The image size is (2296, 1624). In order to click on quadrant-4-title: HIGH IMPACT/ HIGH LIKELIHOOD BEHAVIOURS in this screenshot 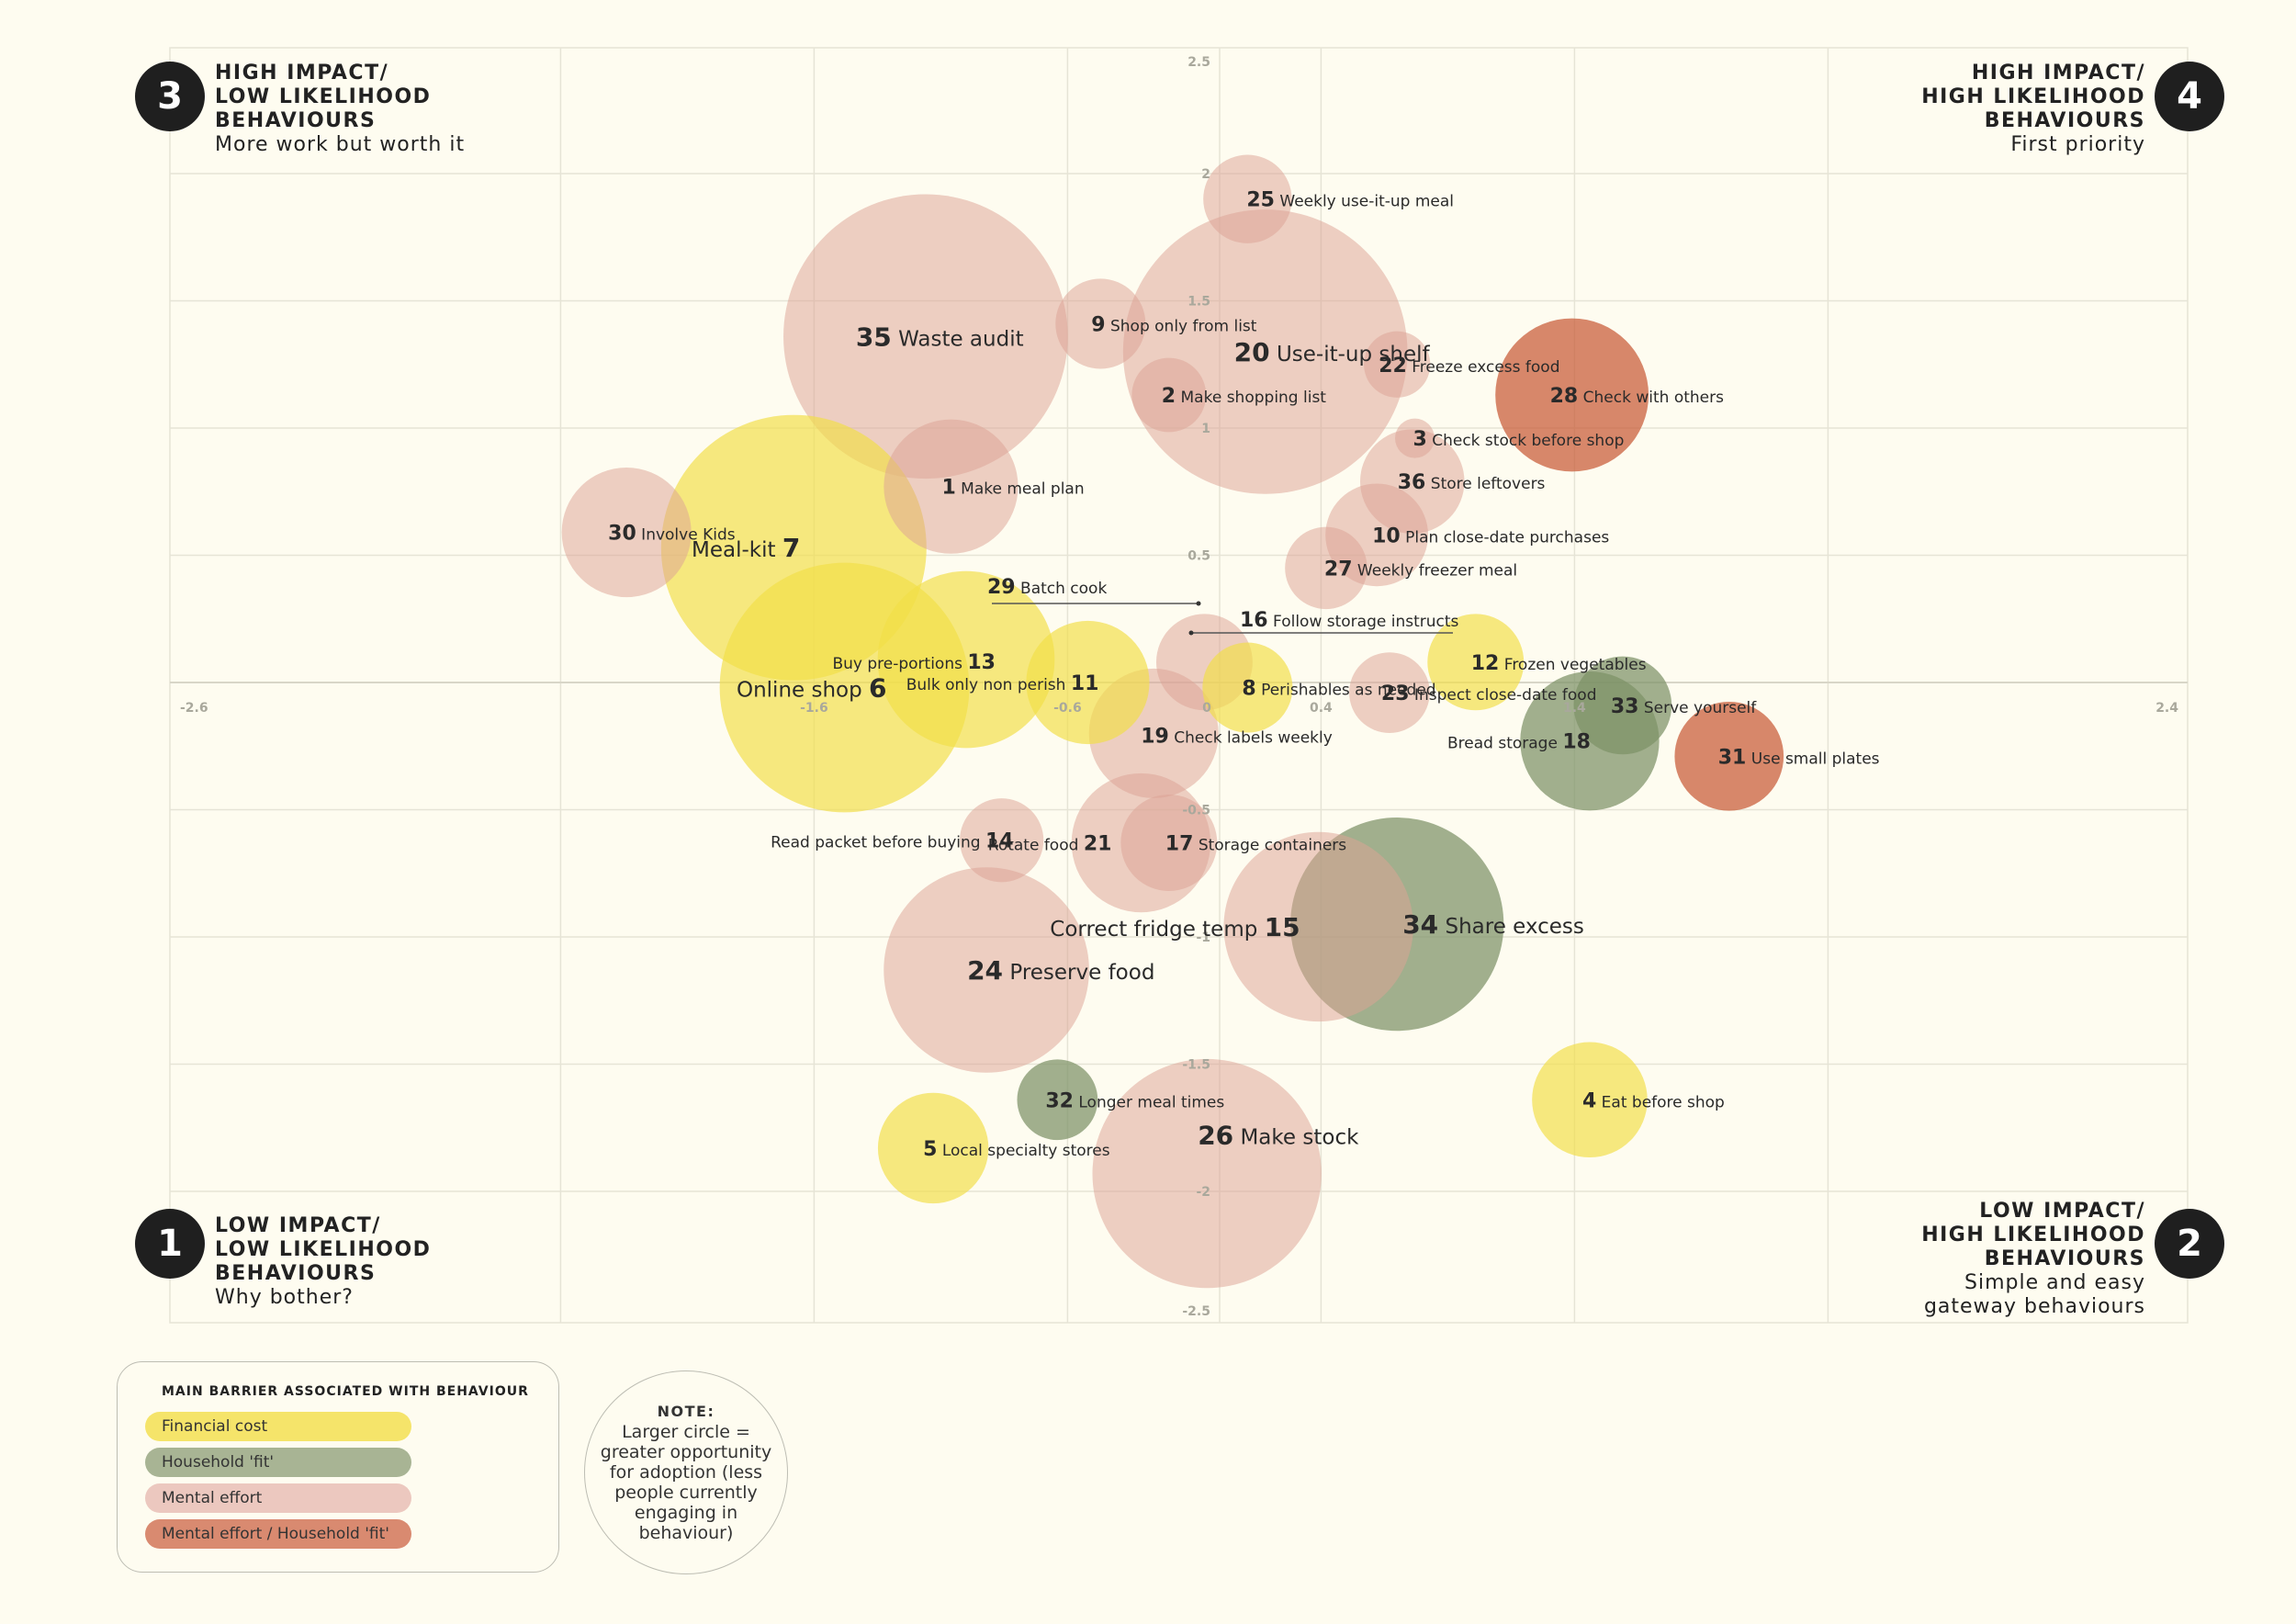, I will do `click(2033, 97)`.